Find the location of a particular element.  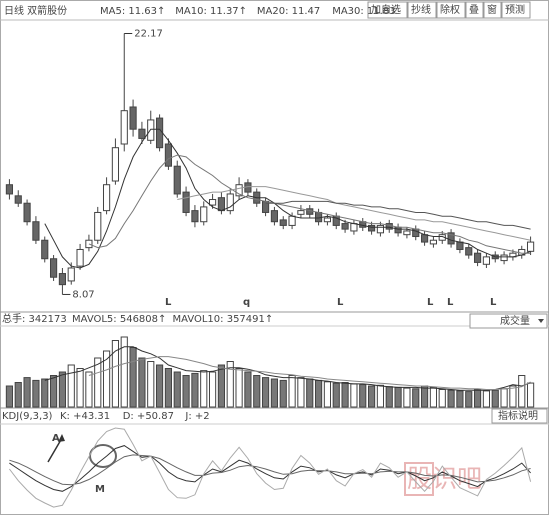

legend-entry: J: +2 is located at coordinates (196, 416).